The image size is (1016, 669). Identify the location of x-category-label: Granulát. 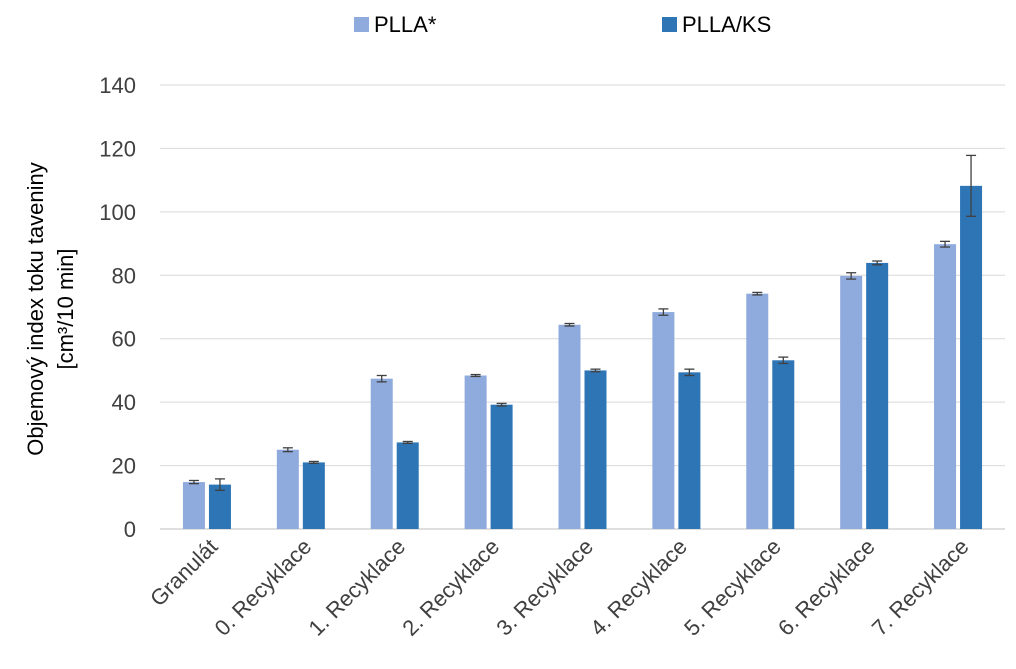
(183, 572).